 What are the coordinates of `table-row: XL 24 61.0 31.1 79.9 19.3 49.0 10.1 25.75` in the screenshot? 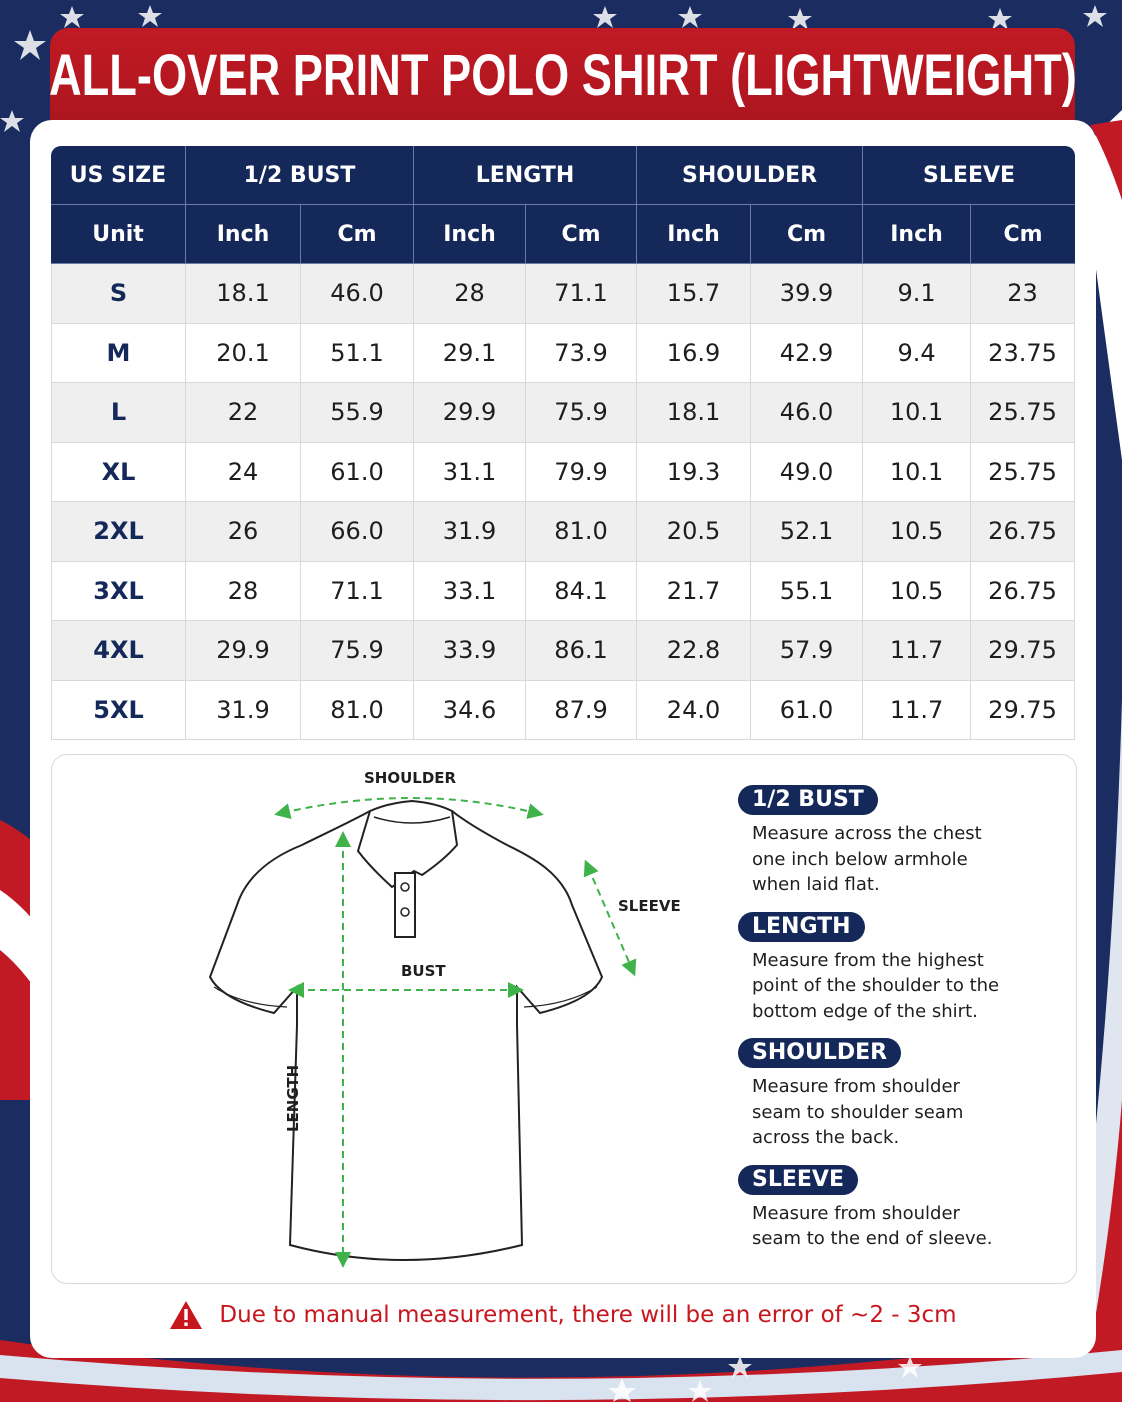 It's located at (563, 472).